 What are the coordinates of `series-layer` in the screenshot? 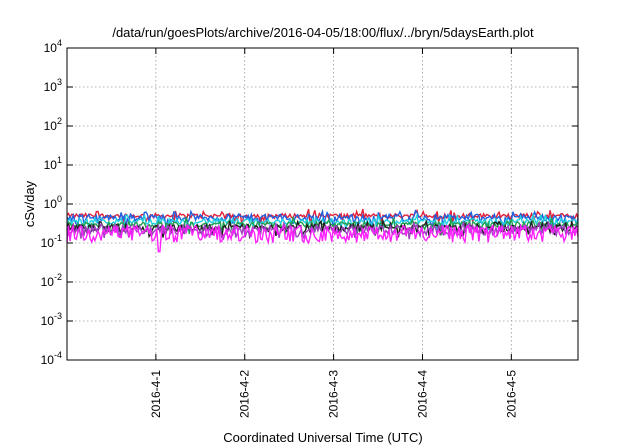 It's located at (322, 230).